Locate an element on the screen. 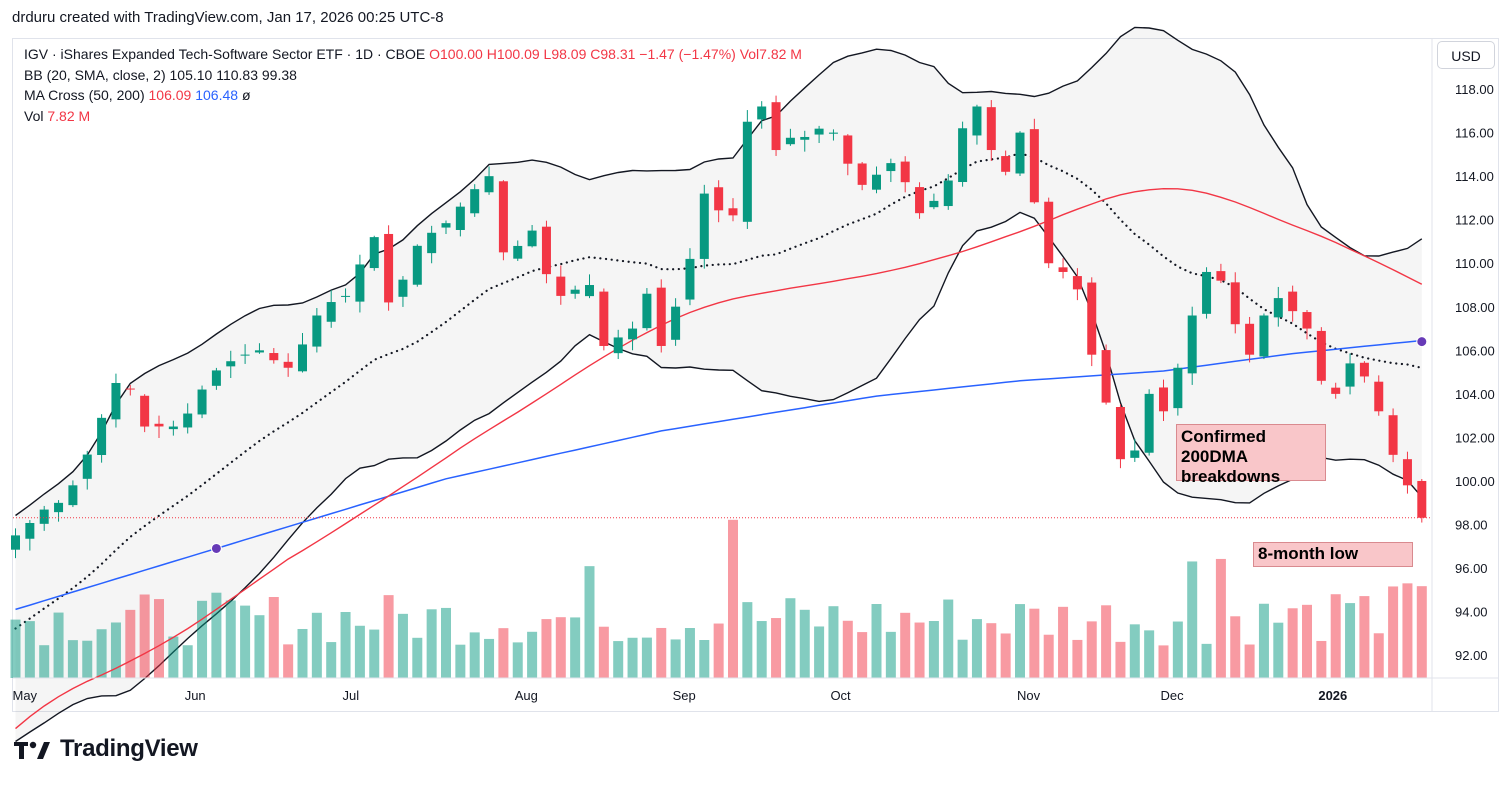  legend-vol-value: 7.82 M is located at coordinates (69, 115).